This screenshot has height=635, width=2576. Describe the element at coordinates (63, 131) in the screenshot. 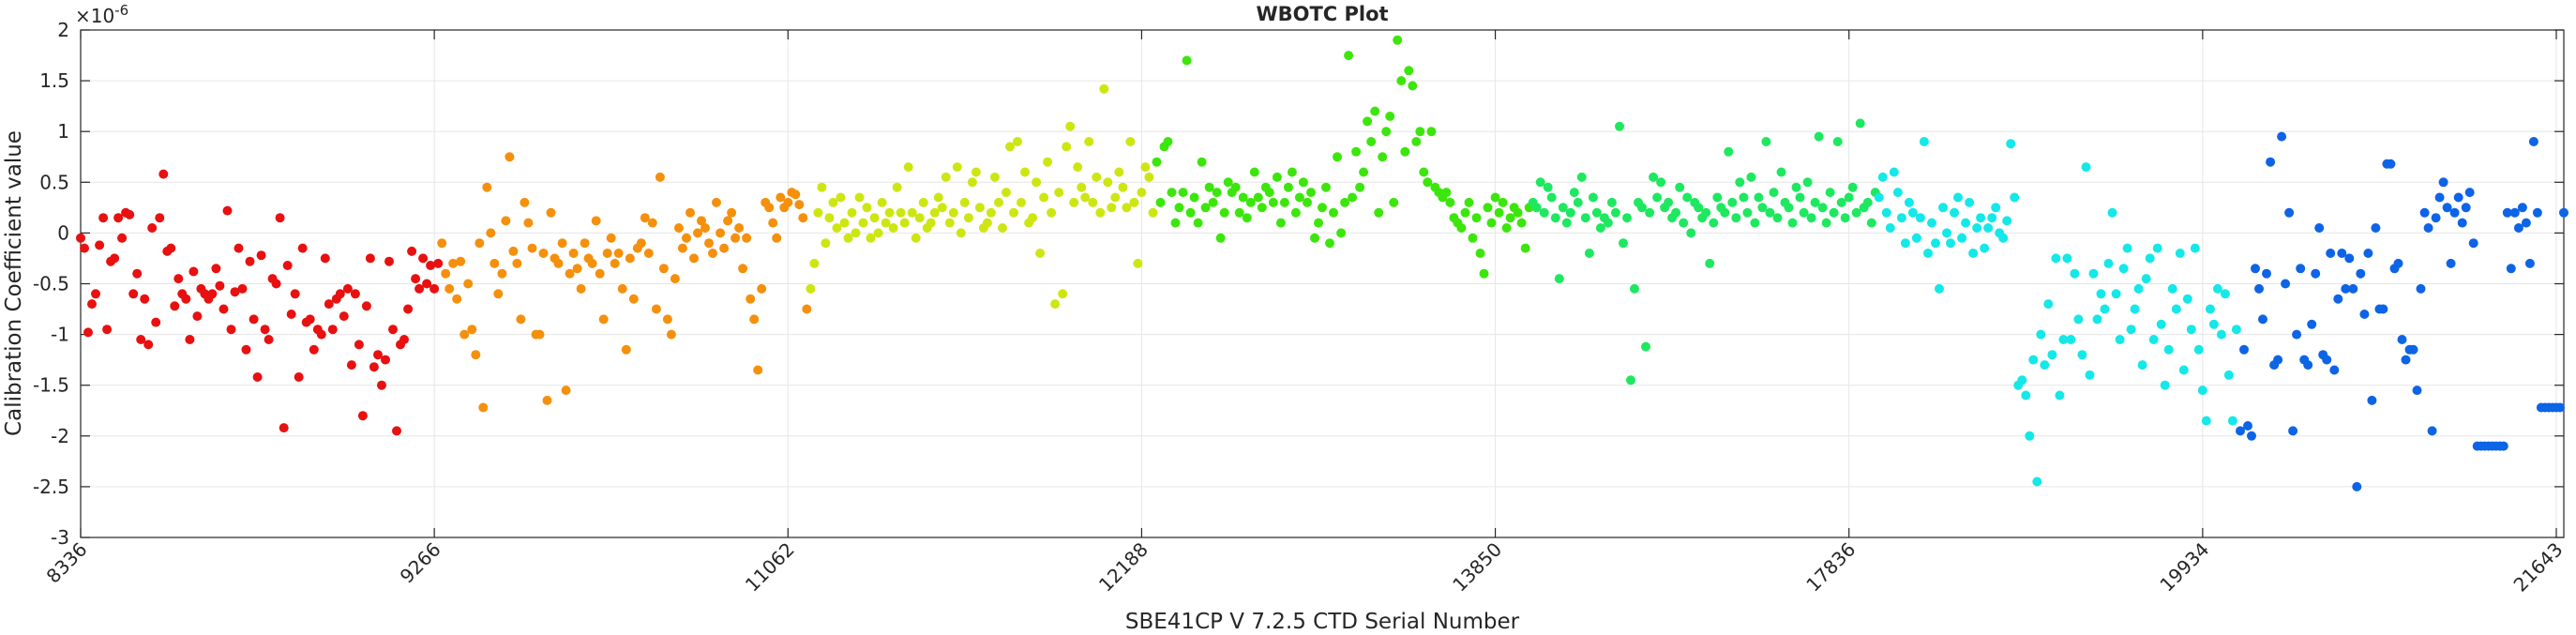

I see `y-tick-label: 1` at that location.